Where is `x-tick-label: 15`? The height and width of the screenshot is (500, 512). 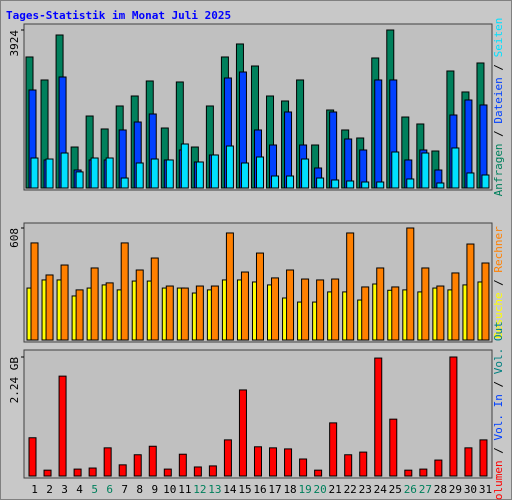 x-tick-label: 15 is located at coordinates (244, 489).